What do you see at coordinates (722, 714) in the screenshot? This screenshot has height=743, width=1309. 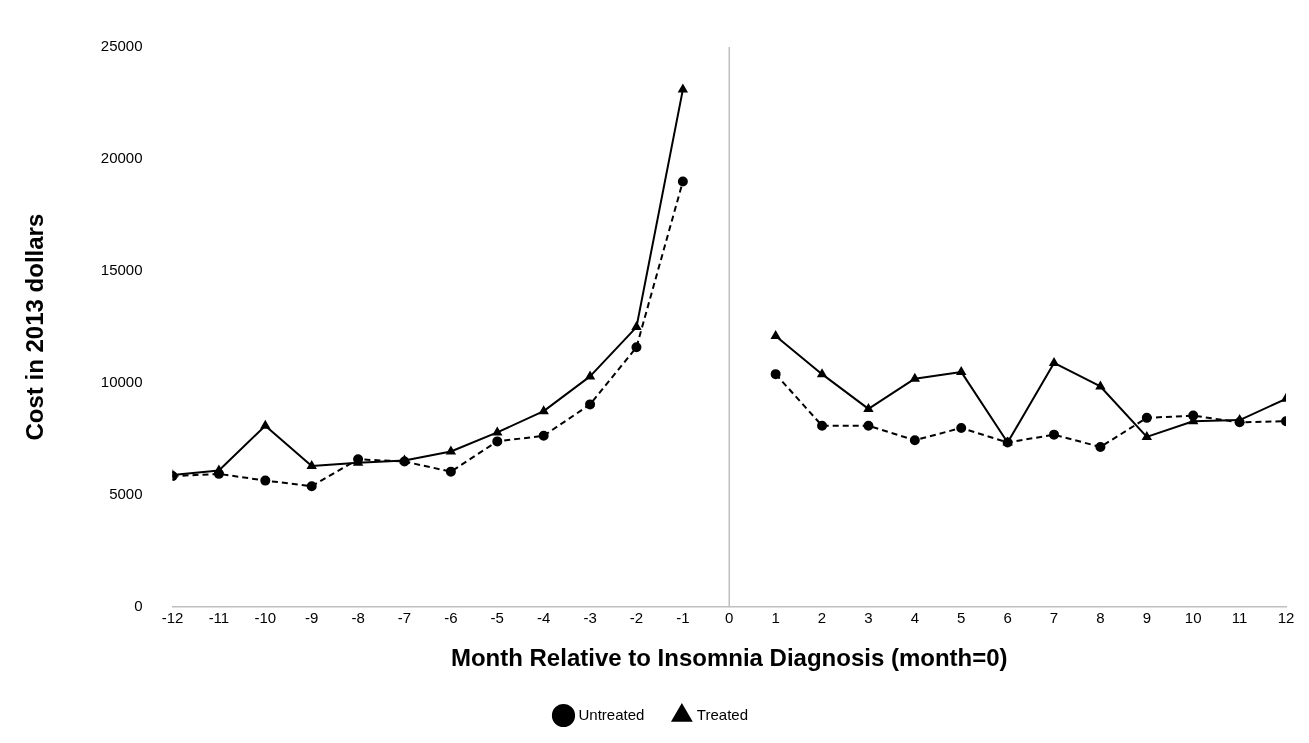 I see `legend-label: Treated` at bounding box center [722, 714].